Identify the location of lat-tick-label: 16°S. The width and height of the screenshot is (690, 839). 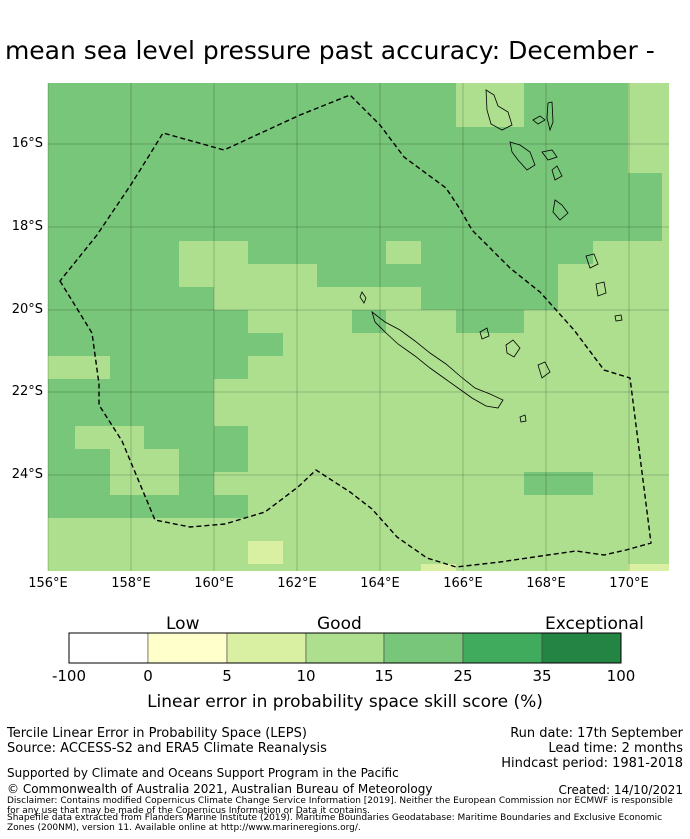
(27, 143).